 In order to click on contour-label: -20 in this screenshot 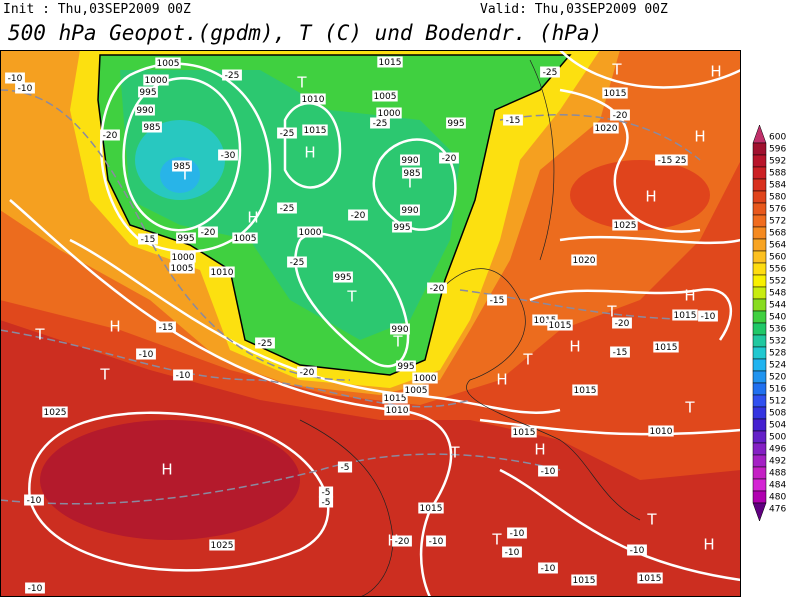, I will do `click(208, 233)`.